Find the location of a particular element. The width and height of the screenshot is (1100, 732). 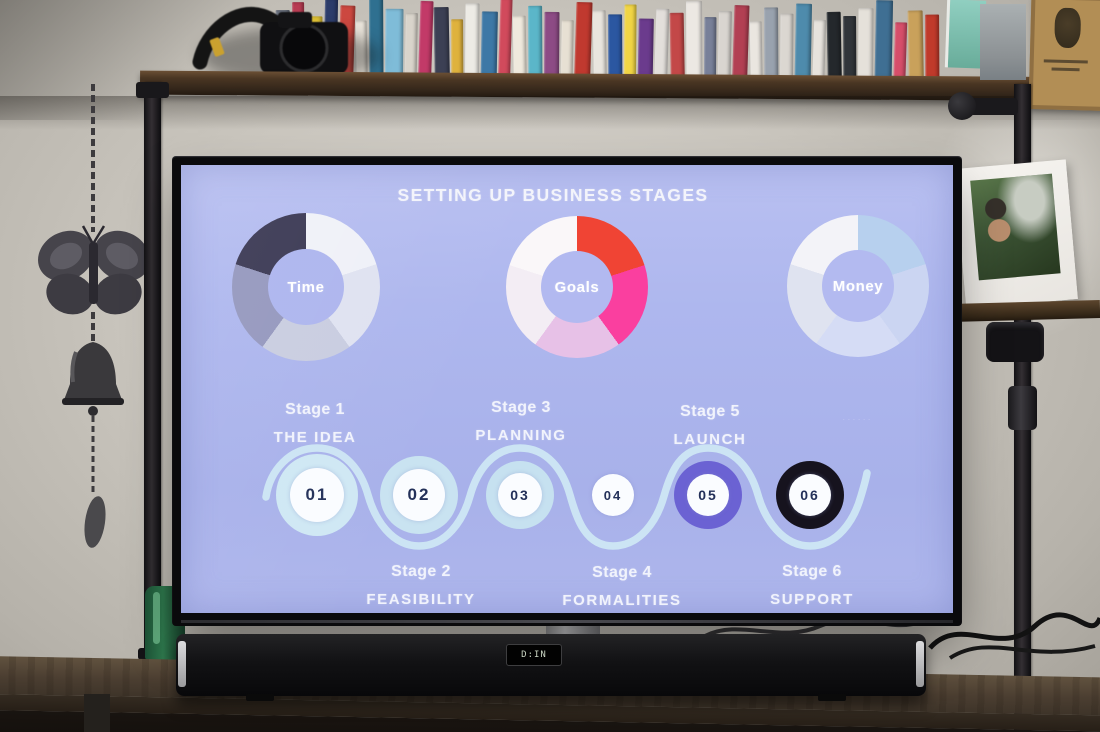

stage-label-top-2: Stage 5 is located at coordinates (710, 412).